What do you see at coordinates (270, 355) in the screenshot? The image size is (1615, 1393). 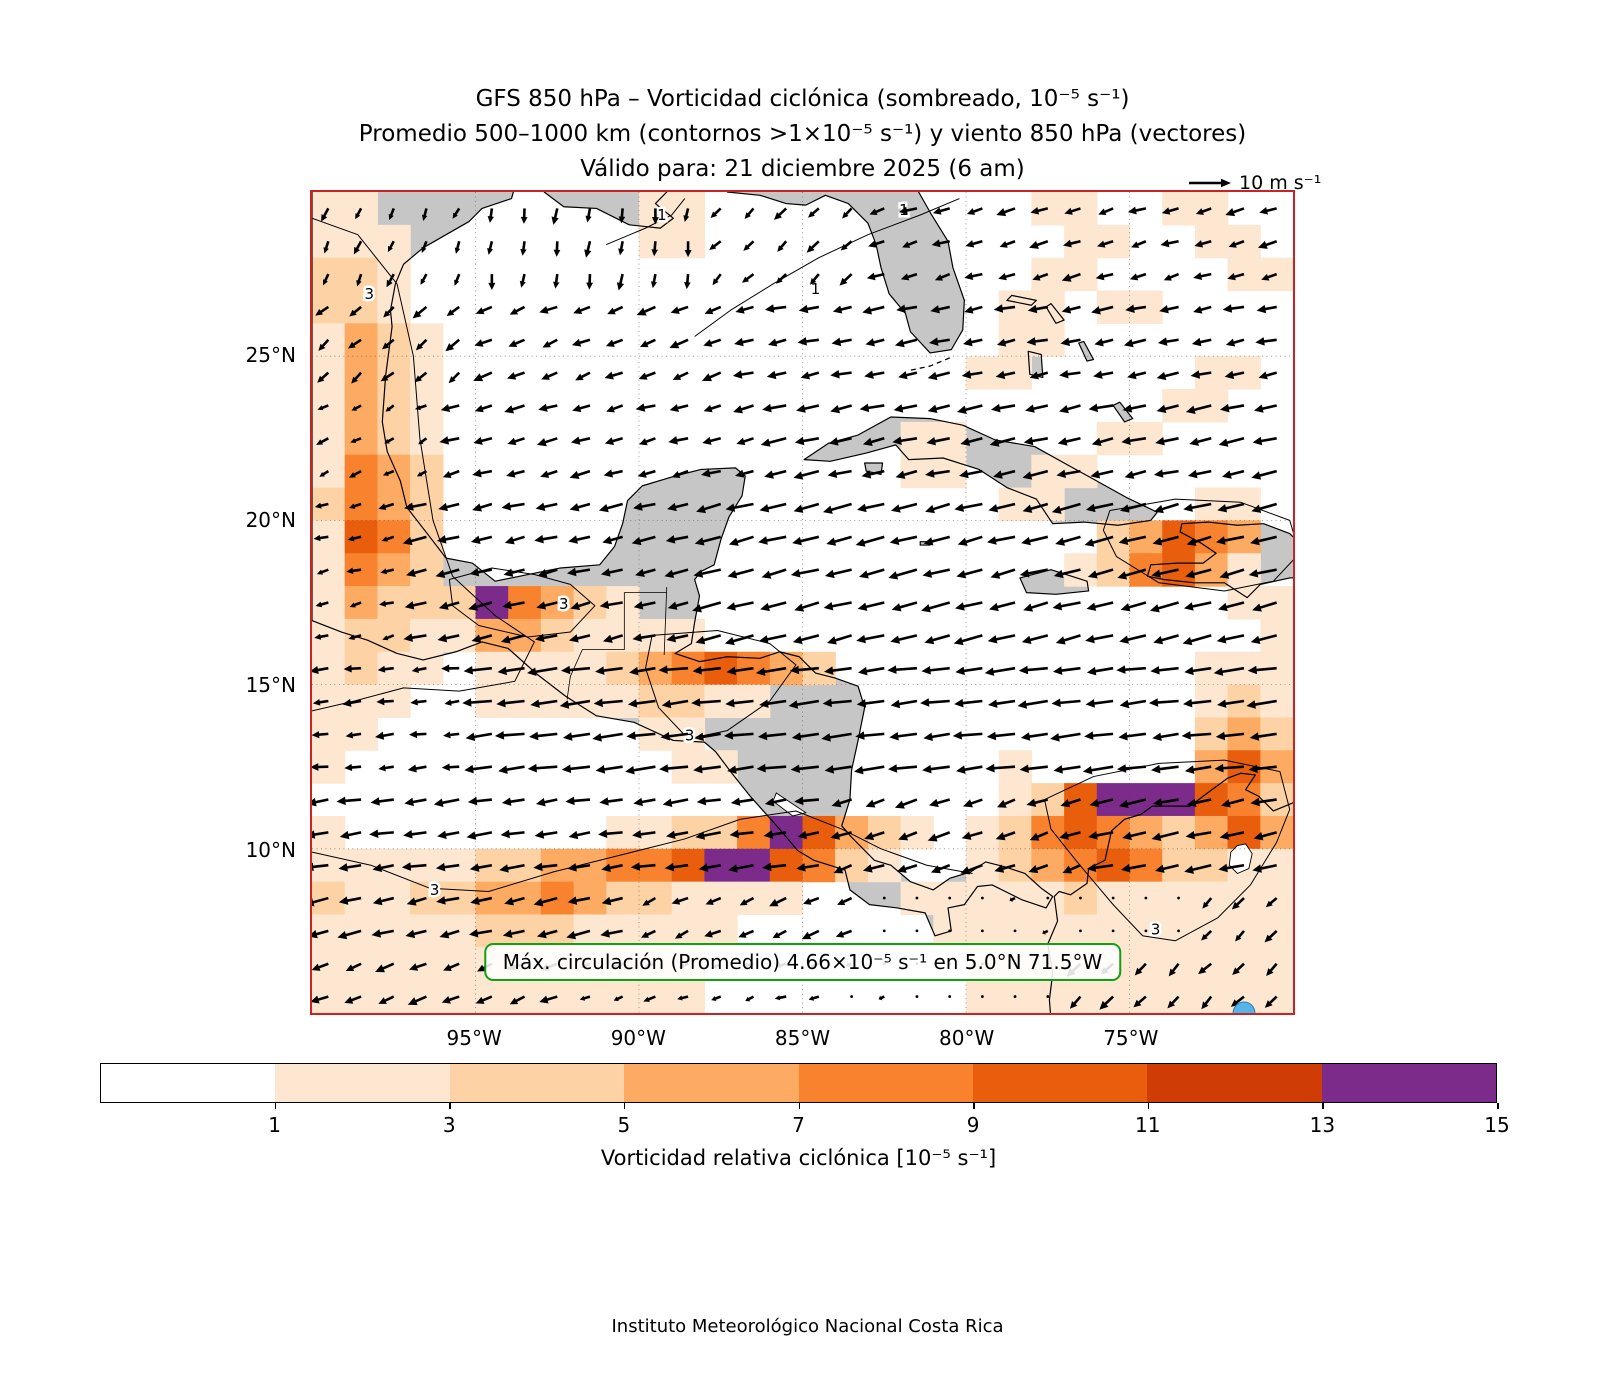 I see `lat-tick-label: 25°N` at bounding box center [270, 355].